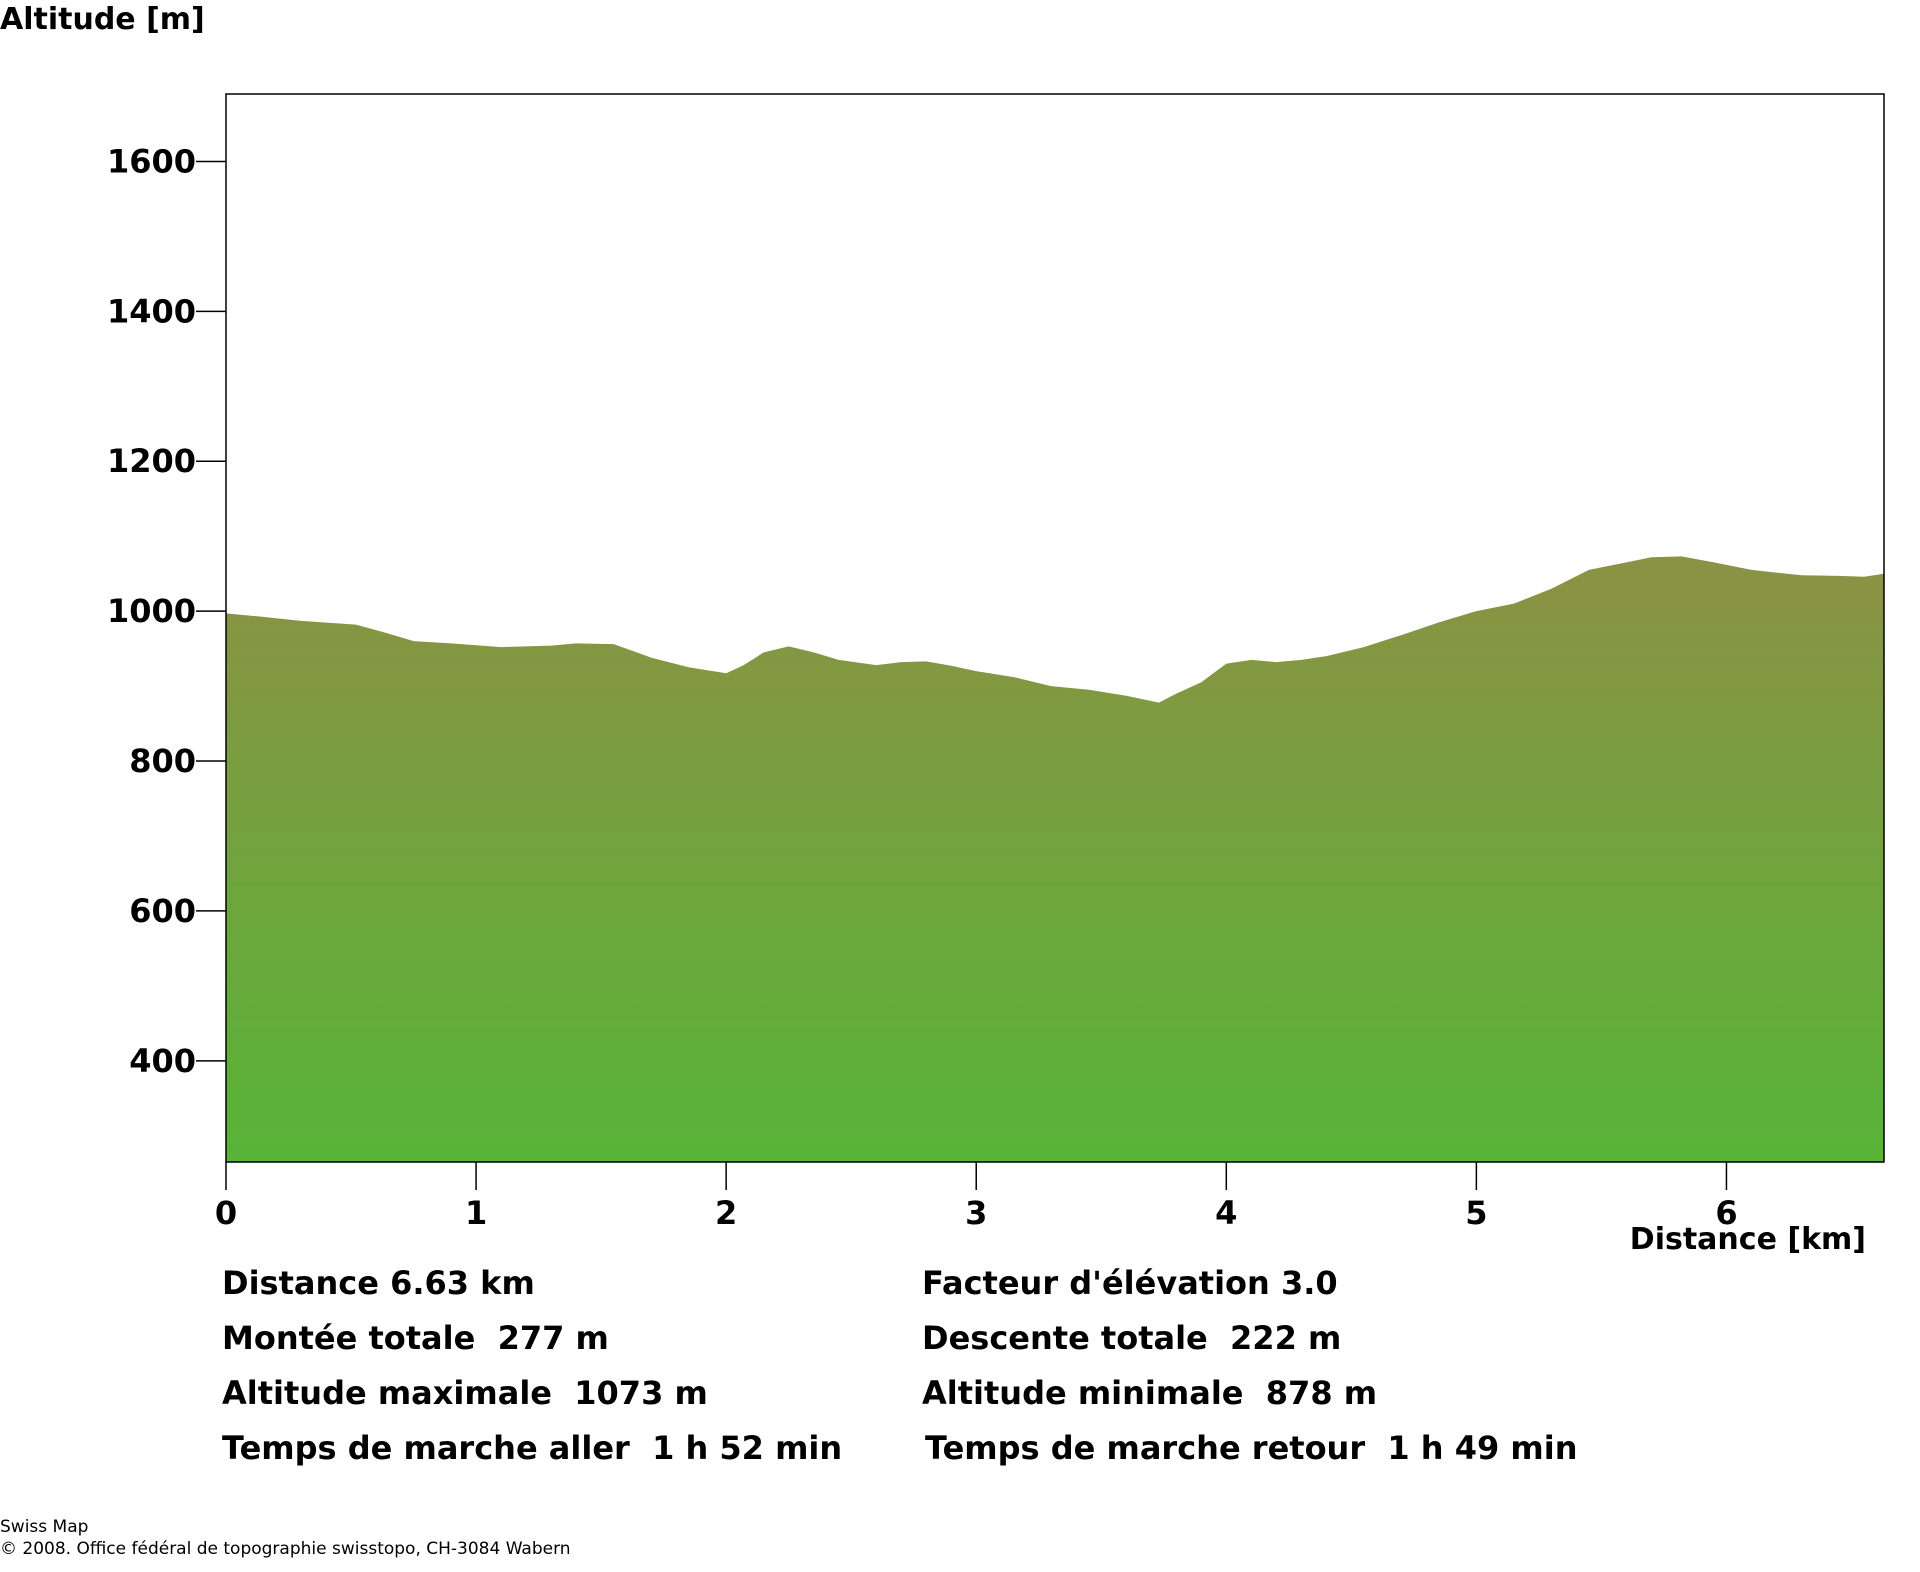 This screenshot has height=1572, width=1920. I want to click on x-tick-label: 2, so click(726, 1213).